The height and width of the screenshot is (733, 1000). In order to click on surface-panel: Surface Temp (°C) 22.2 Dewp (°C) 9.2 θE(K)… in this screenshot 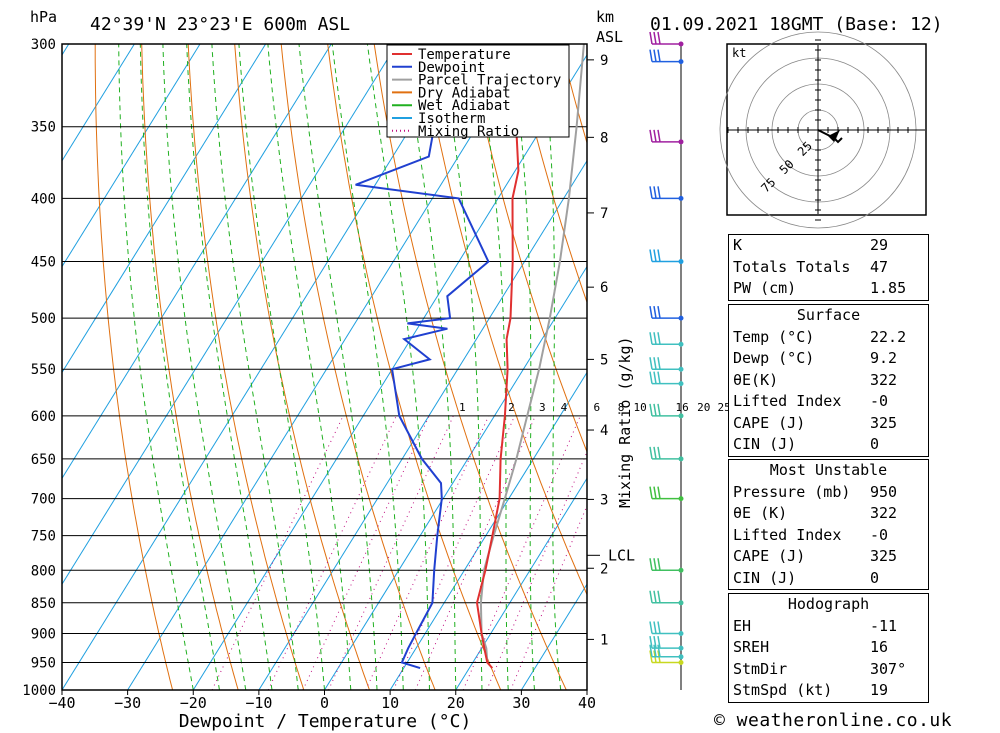, I will do `click(828, 380)`.